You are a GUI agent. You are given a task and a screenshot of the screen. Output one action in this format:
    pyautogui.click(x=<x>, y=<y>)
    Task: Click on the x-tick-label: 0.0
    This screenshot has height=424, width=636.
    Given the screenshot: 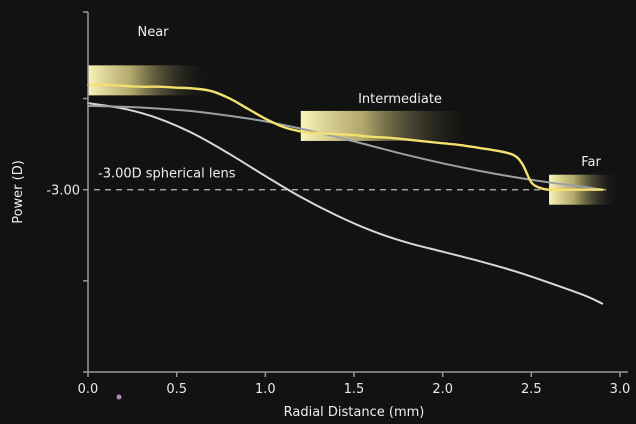 What is the action you would take?
    pyautogui.click(x=88, y=389)
    